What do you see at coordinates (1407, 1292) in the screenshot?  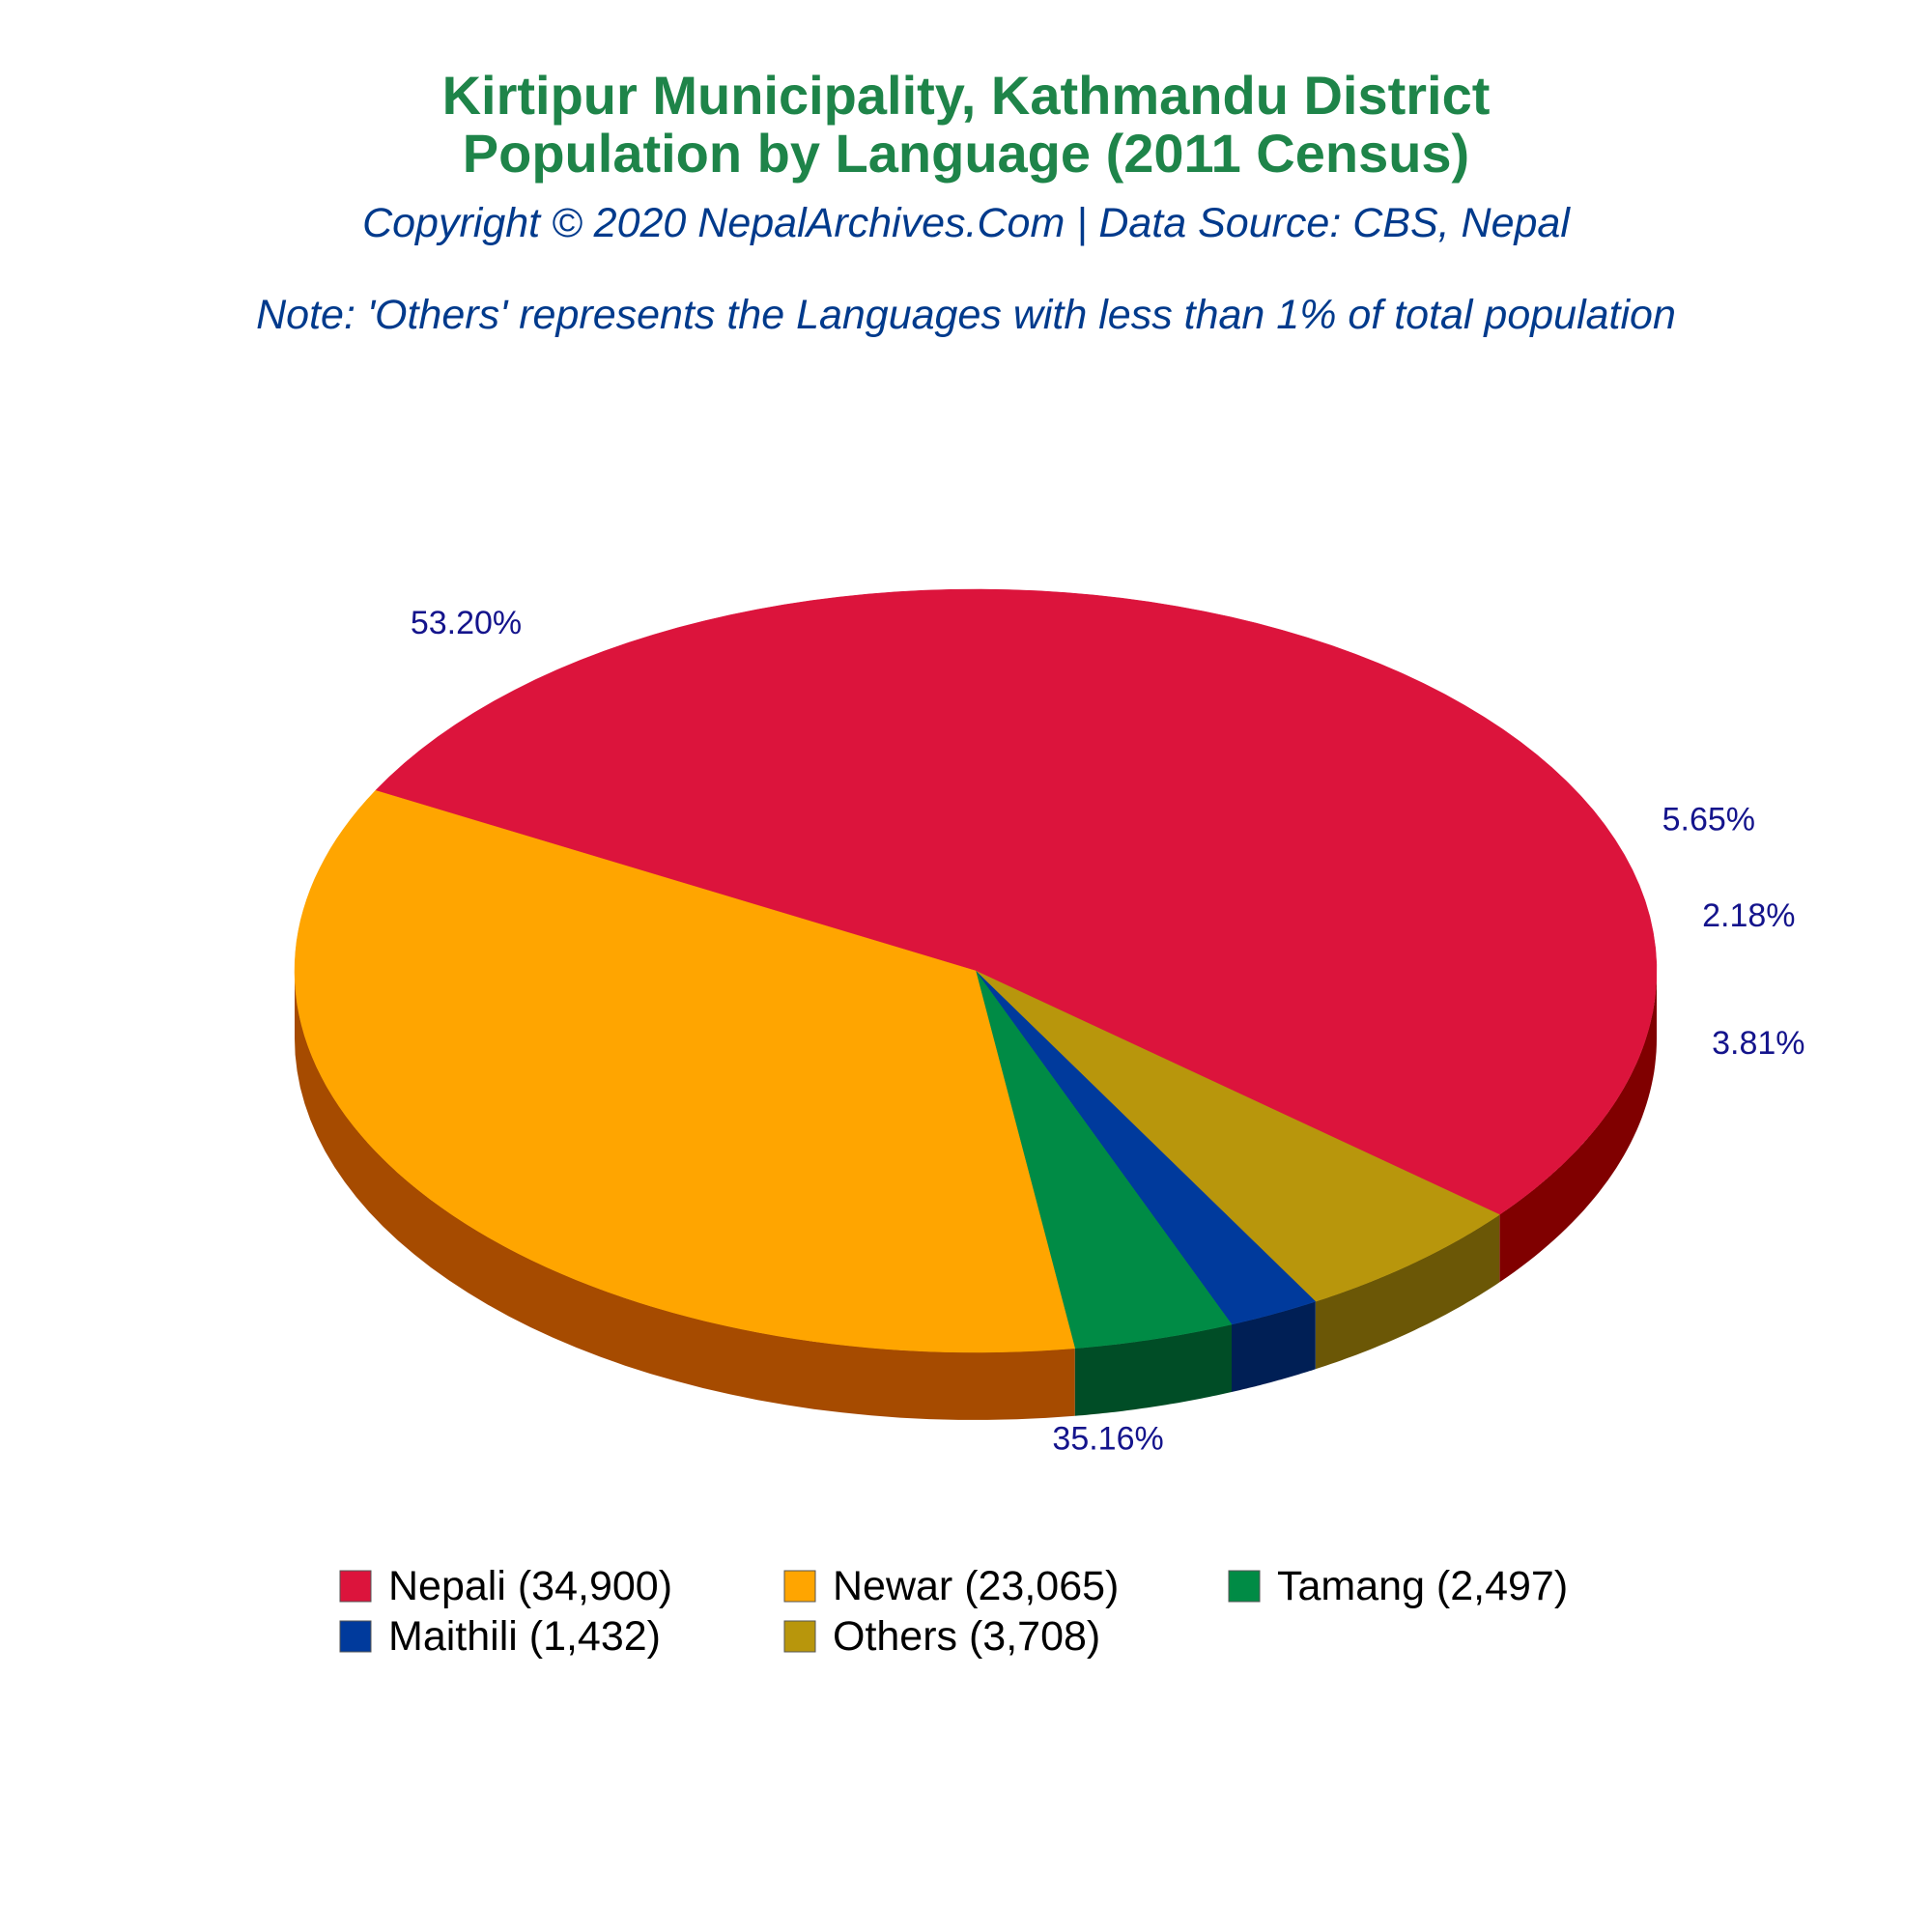 I see `pie-side-others` at bounding box center [1407, 1292].